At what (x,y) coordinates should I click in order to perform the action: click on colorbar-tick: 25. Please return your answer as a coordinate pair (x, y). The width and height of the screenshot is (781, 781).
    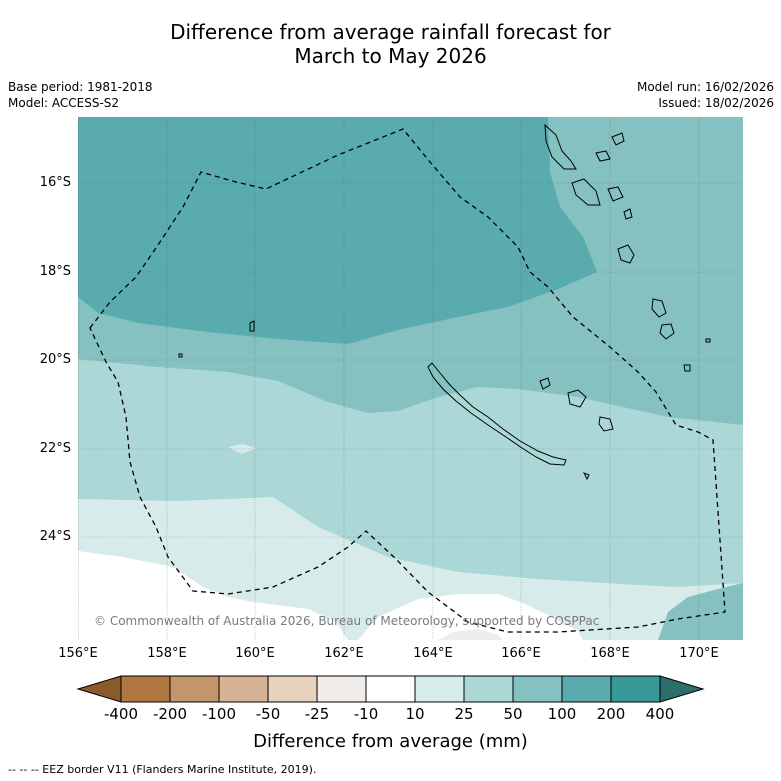
    Looking at the image, I should click on (464, 714).